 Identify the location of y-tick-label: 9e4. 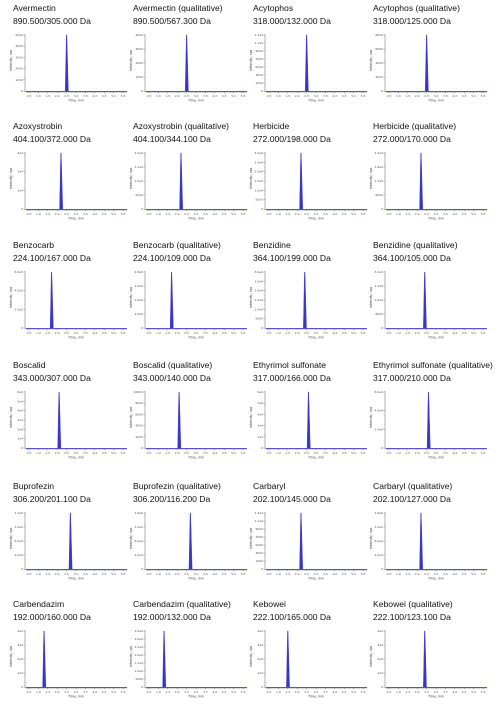
(260, 392).